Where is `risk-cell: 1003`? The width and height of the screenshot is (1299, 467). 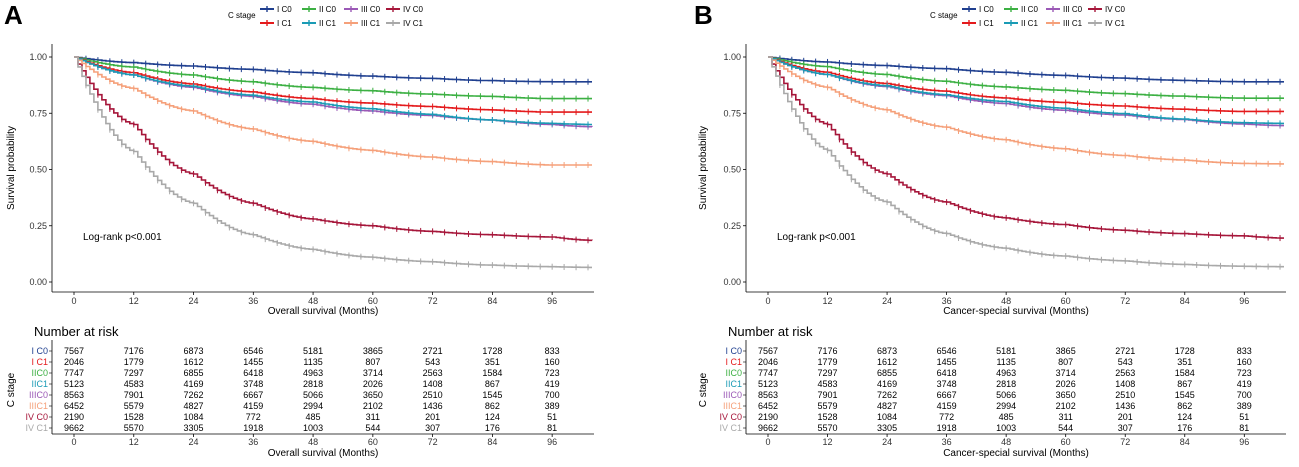 risk-cell: 1003 is located at coordinates (1006, 428).